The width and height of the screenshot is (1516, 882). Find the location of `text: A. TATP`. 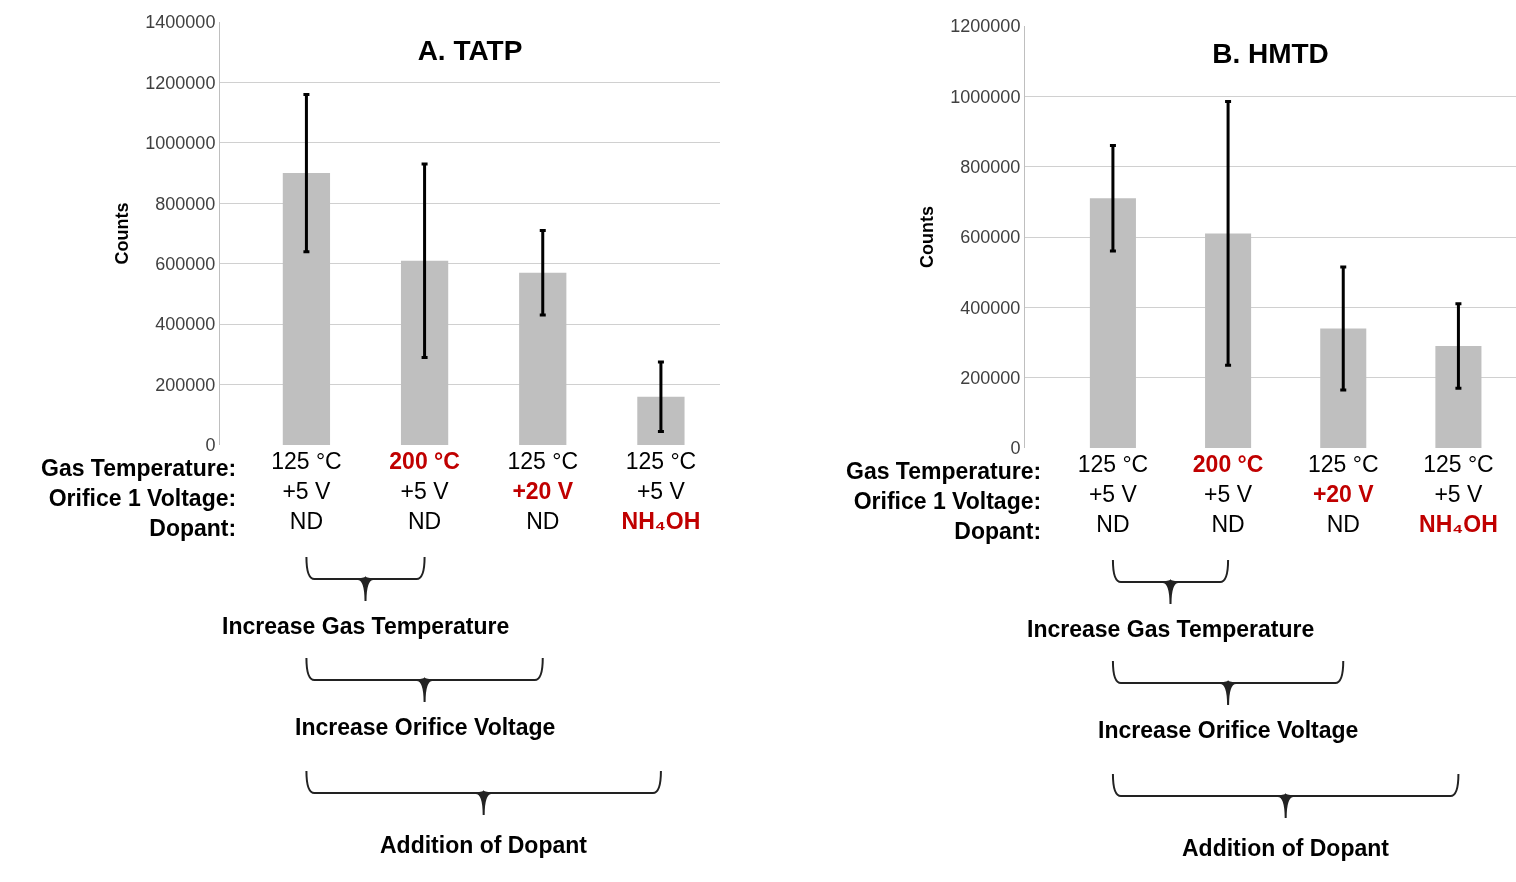

text: A. TATP is located at coordinates (470, 50).